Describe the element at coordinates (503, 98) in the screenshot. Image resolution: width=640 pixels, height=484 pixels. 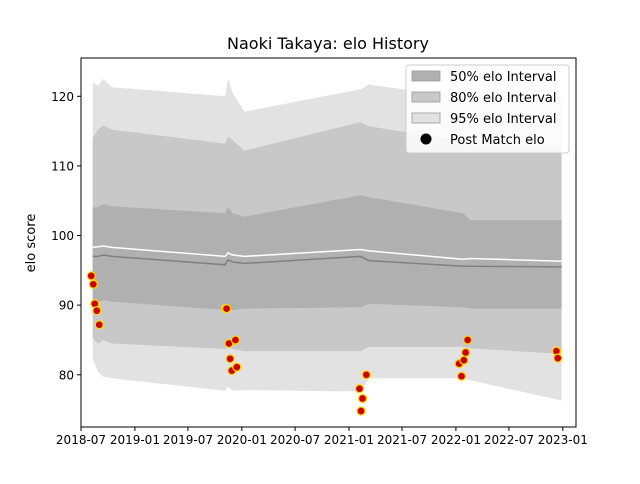
I see `legend-label: 80% elo Interval` at that location.